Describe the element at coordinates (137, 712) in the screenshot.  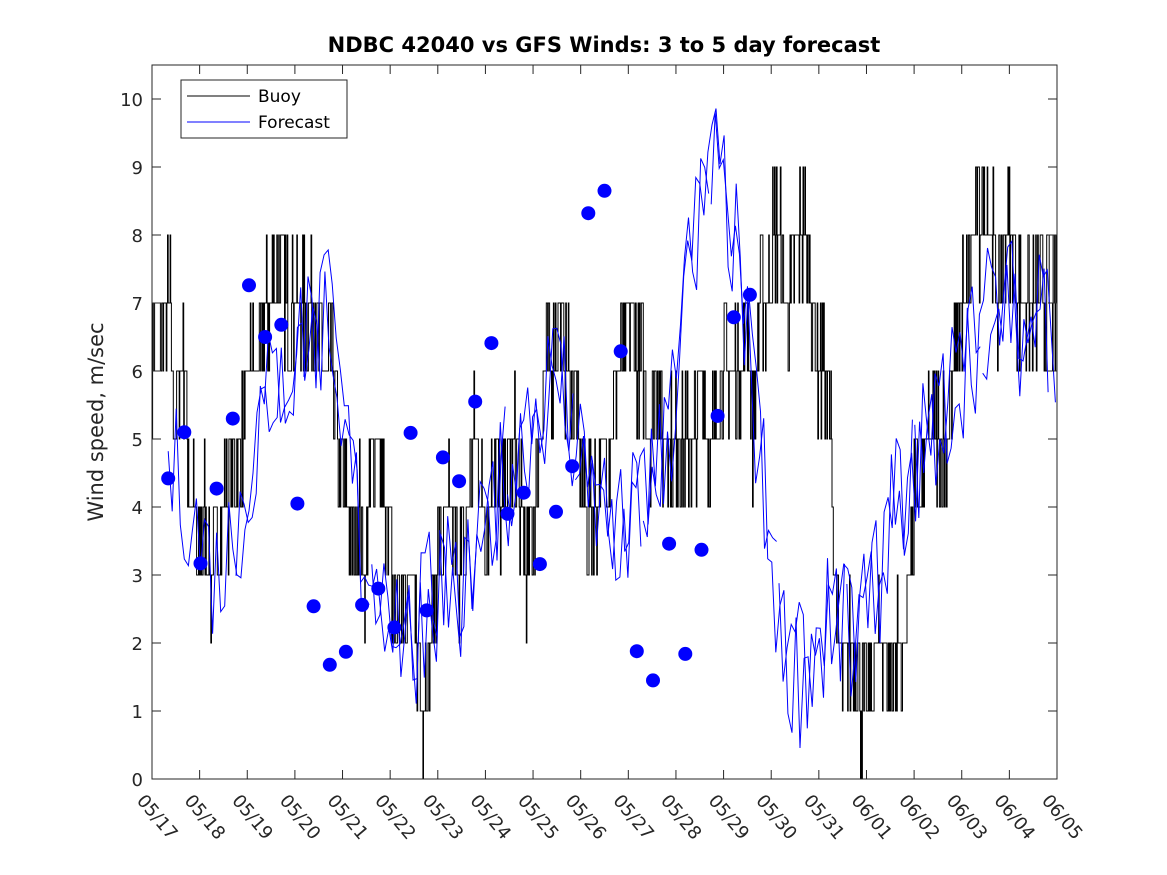
I see `y-tick-label: 1` at that location.